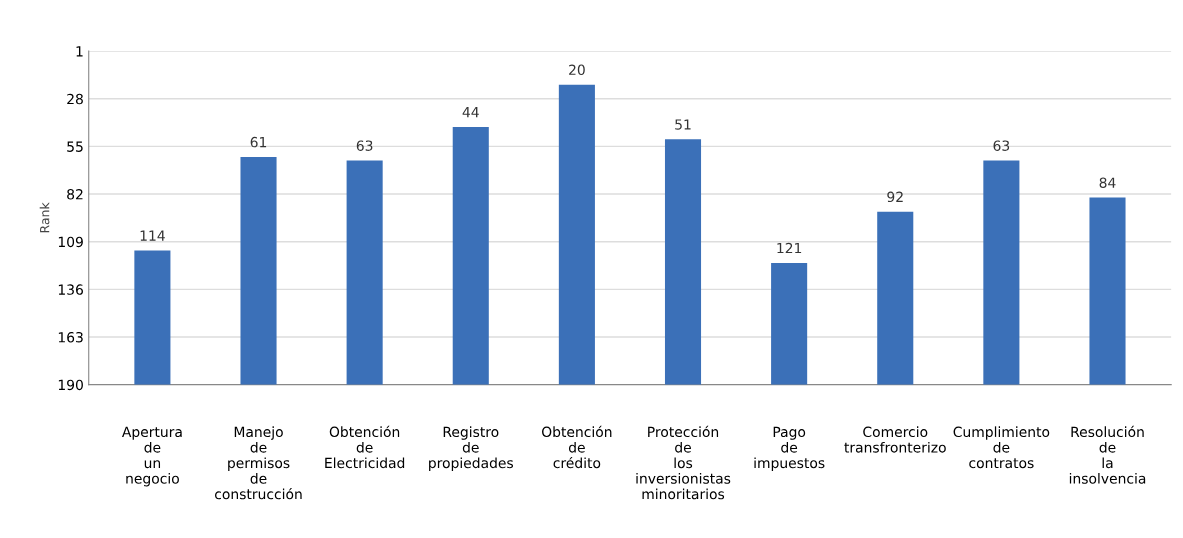 The width and height of the screenshot is (1183, 538). What do you see at coordinates (75, 146) in the screenshot?
I see `y-tick-label: 55` at bounding box center [75, 146].